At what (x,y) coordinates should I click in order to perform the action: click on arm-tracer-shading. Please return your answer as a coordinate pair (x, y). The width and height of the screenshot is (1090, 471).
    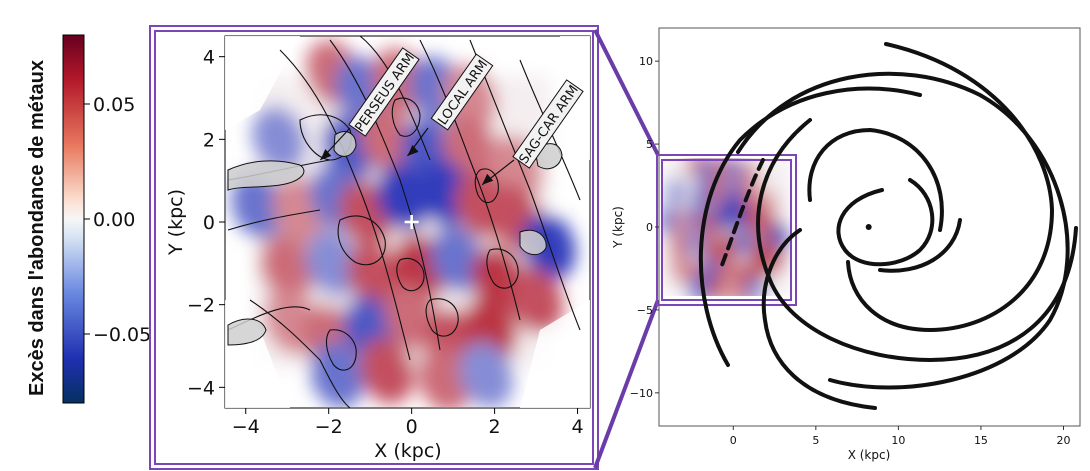
    Looking at the image, I should click on (395, 238).